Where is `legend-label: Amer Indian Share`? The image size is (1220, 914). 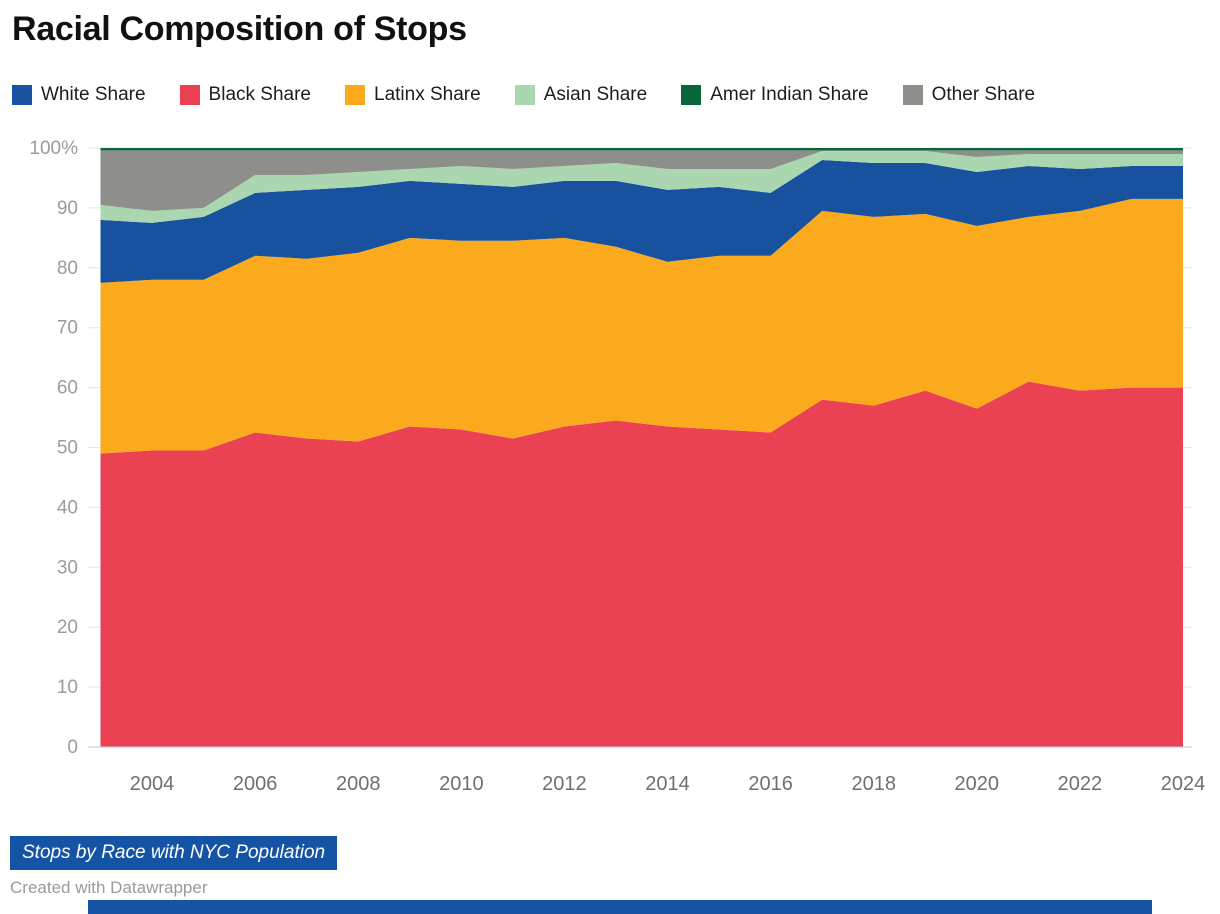
legend-label: Amer Indian Share is located at coordinates (789, 94).